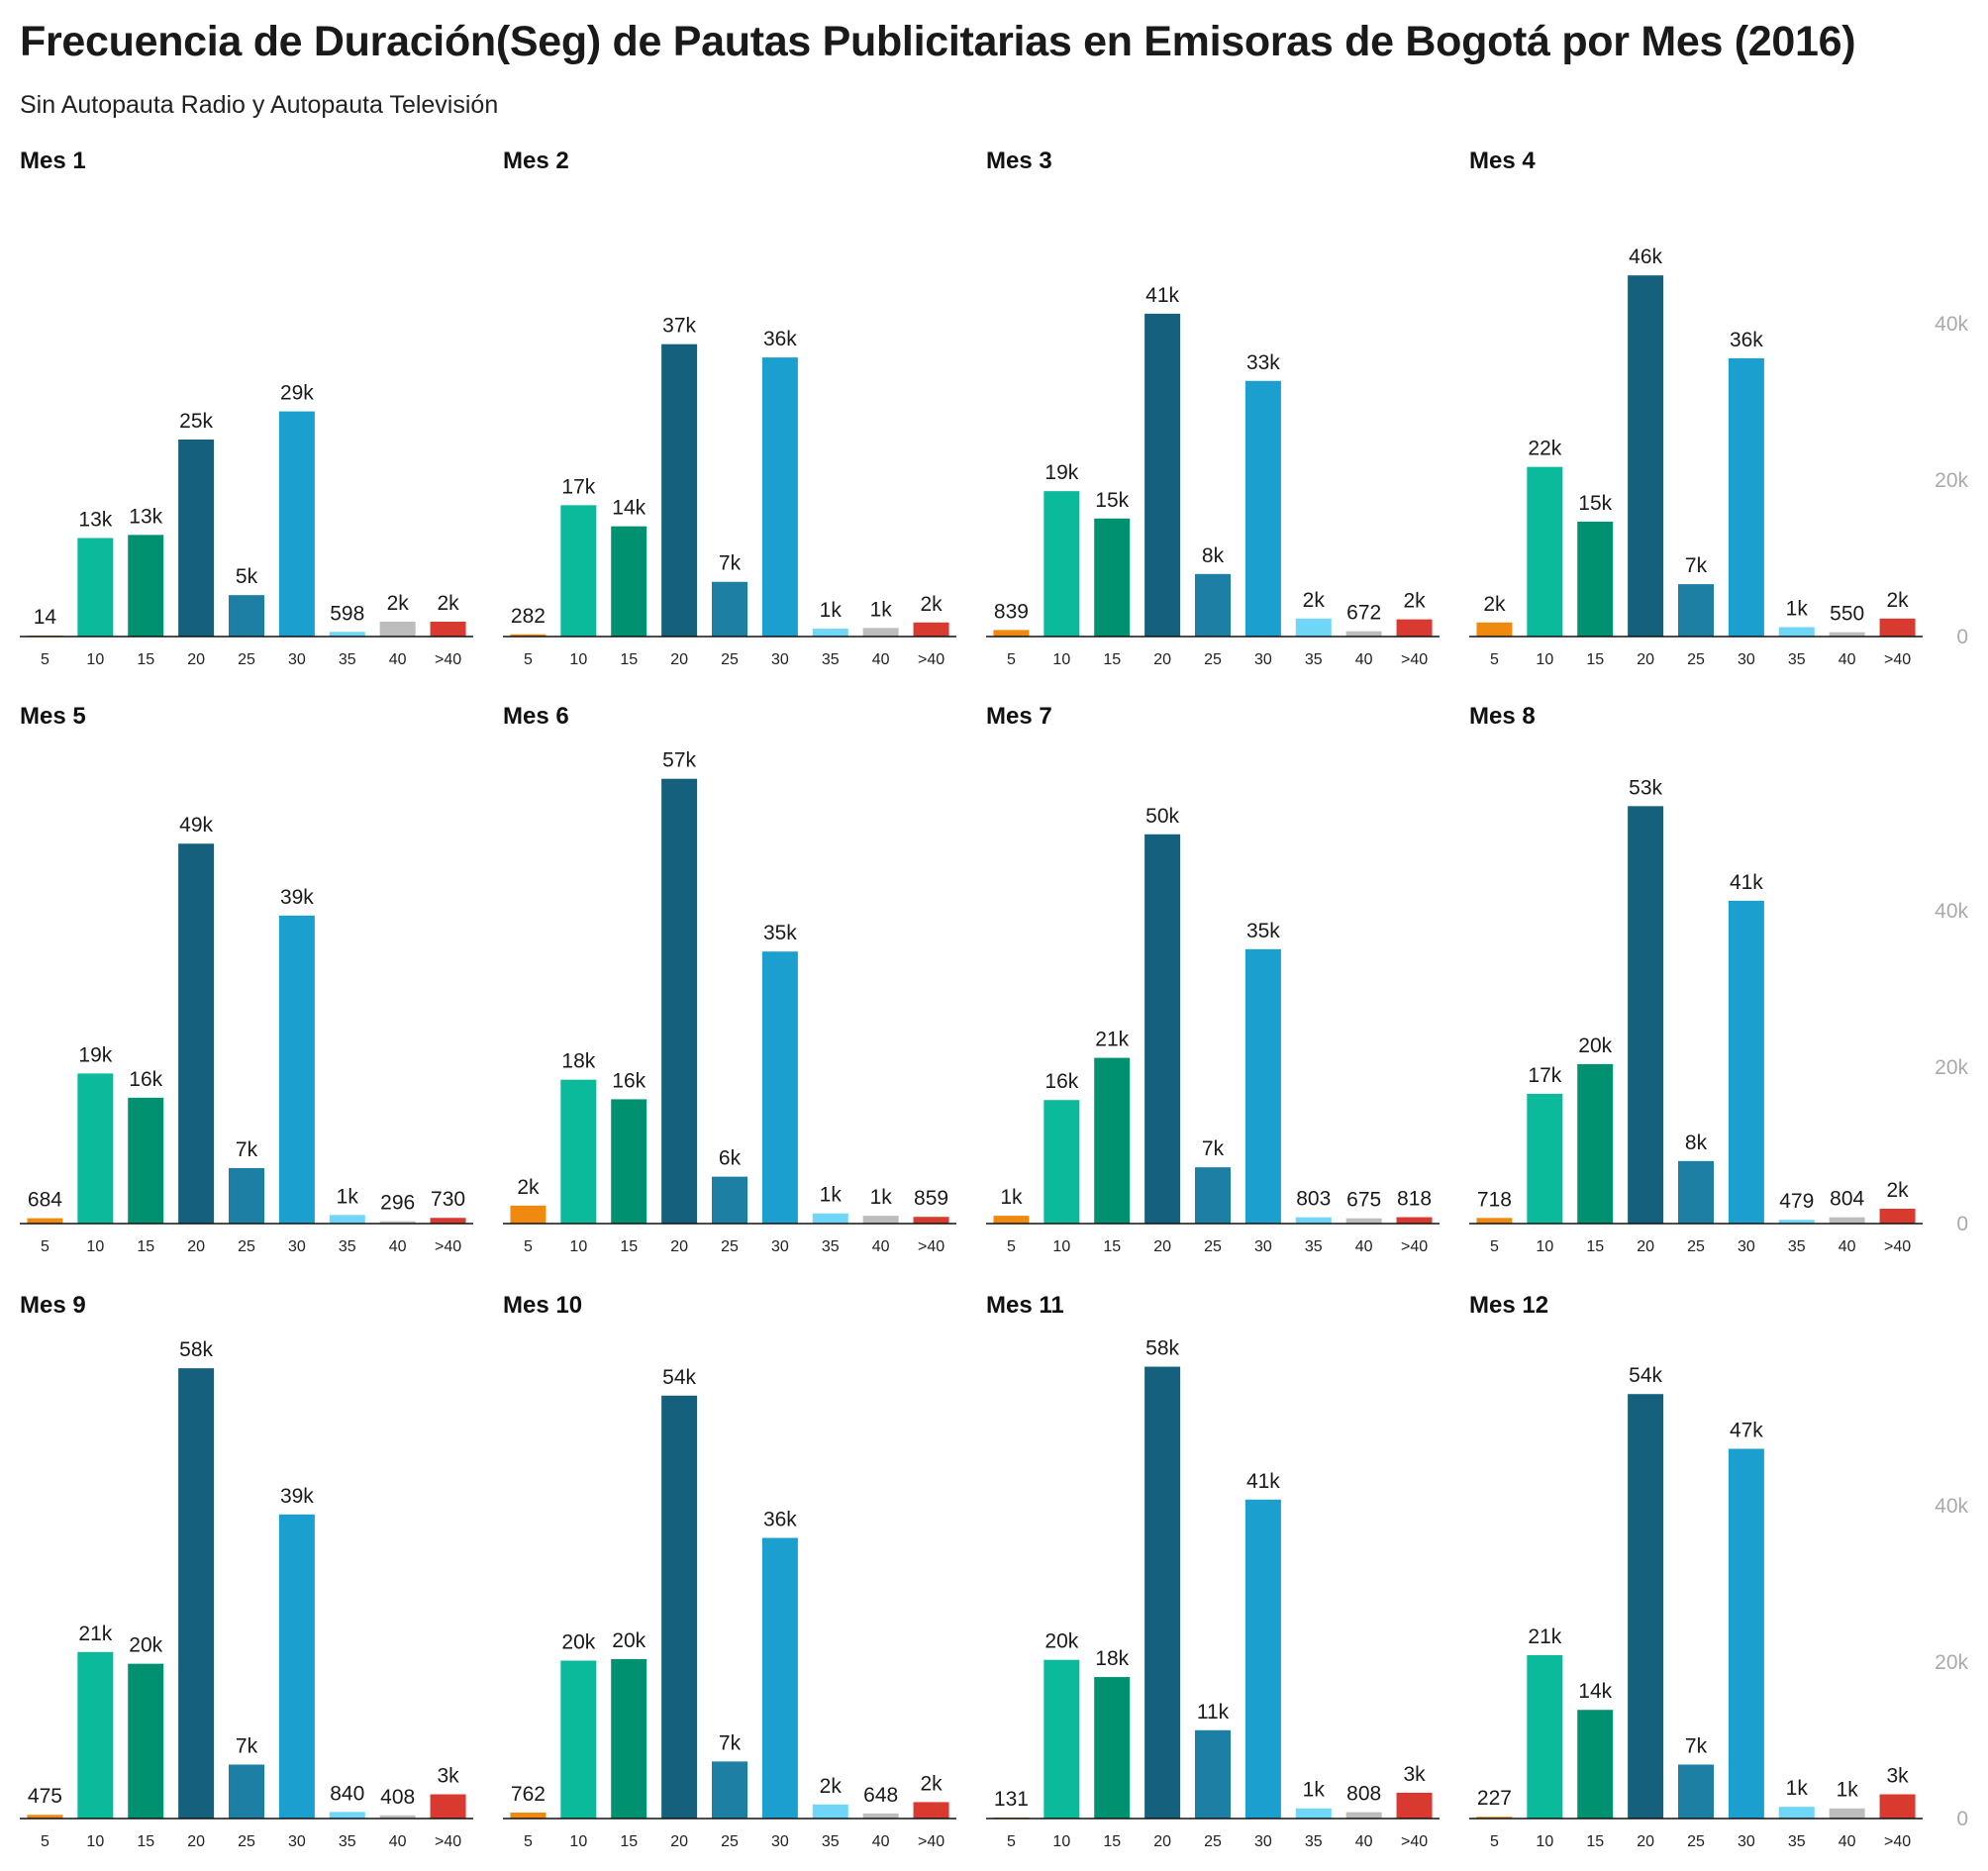  What do you see at coordinates (196, 825) in the screenshot?
I see `bar-value-label: 49k` at bounding box center [196, 825].